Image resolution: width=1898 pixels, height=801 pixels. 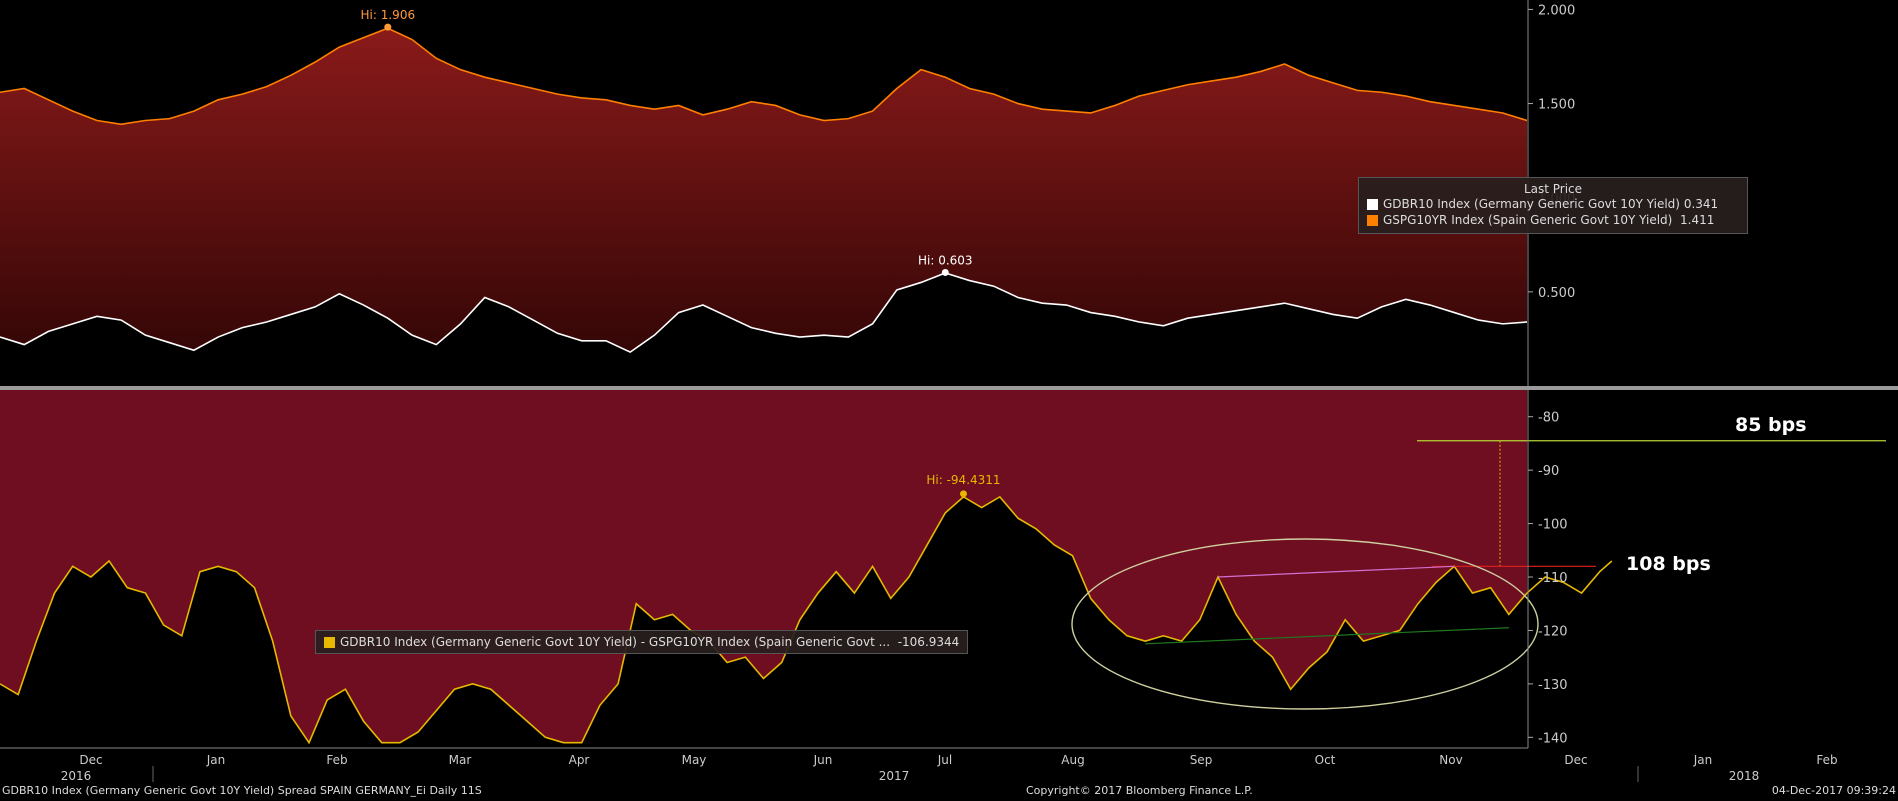 I want to click on spread-high-label: Hi: -94.4311, so click(x=963, y=480).